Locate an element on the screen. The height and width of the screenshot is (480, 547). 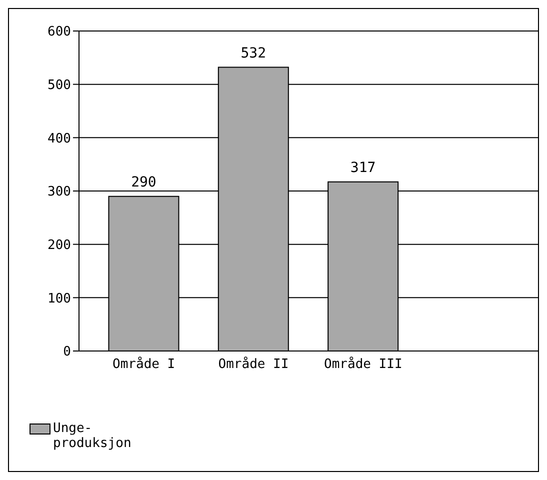
y-tick-label: 0 is located at coordinates (67, 352).